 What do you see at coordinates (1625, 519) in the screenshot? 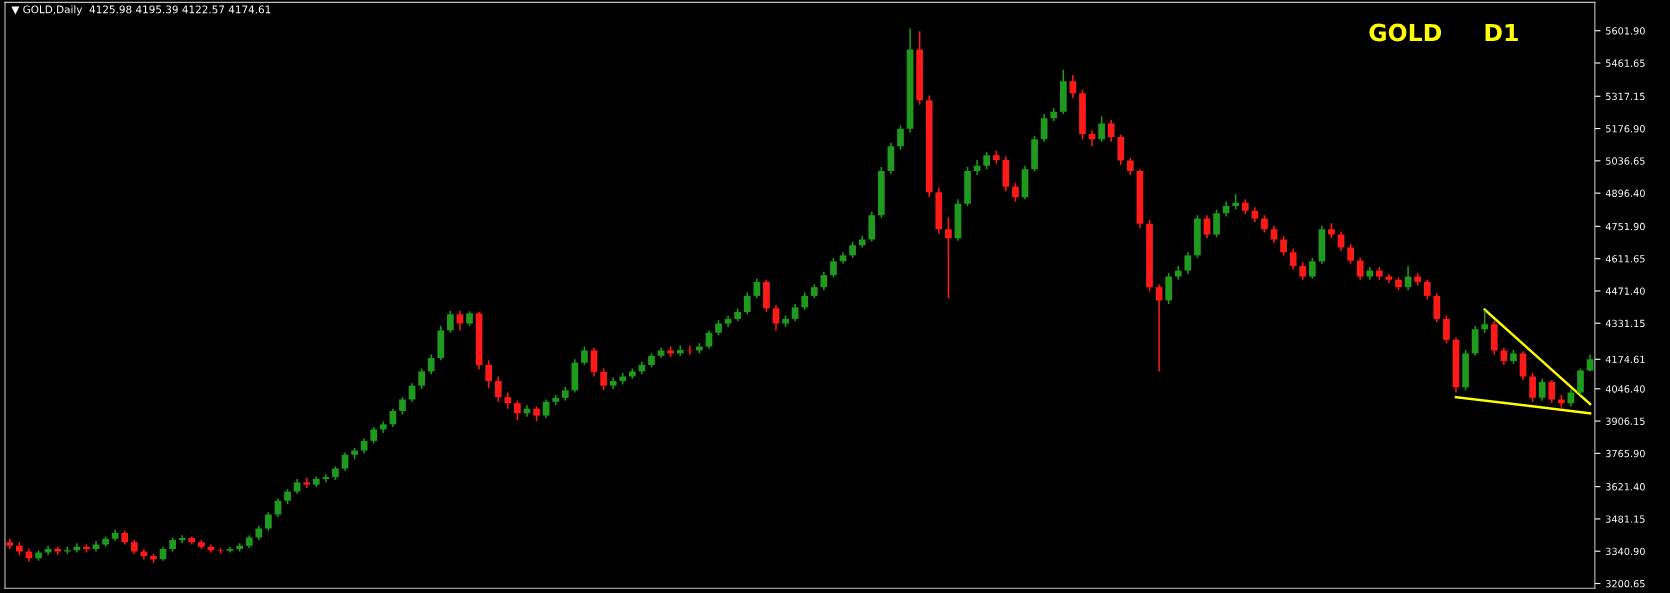
I see `y-tick-label: 3481.15` at bounding box center [1625, 519].